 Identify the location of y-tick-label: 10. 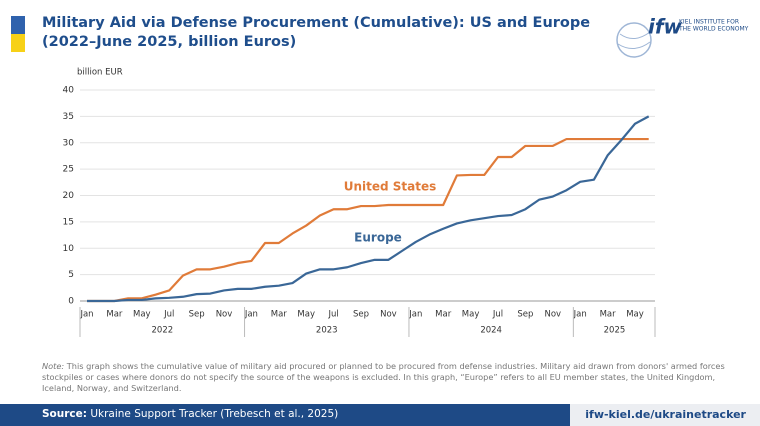
(69, 249).